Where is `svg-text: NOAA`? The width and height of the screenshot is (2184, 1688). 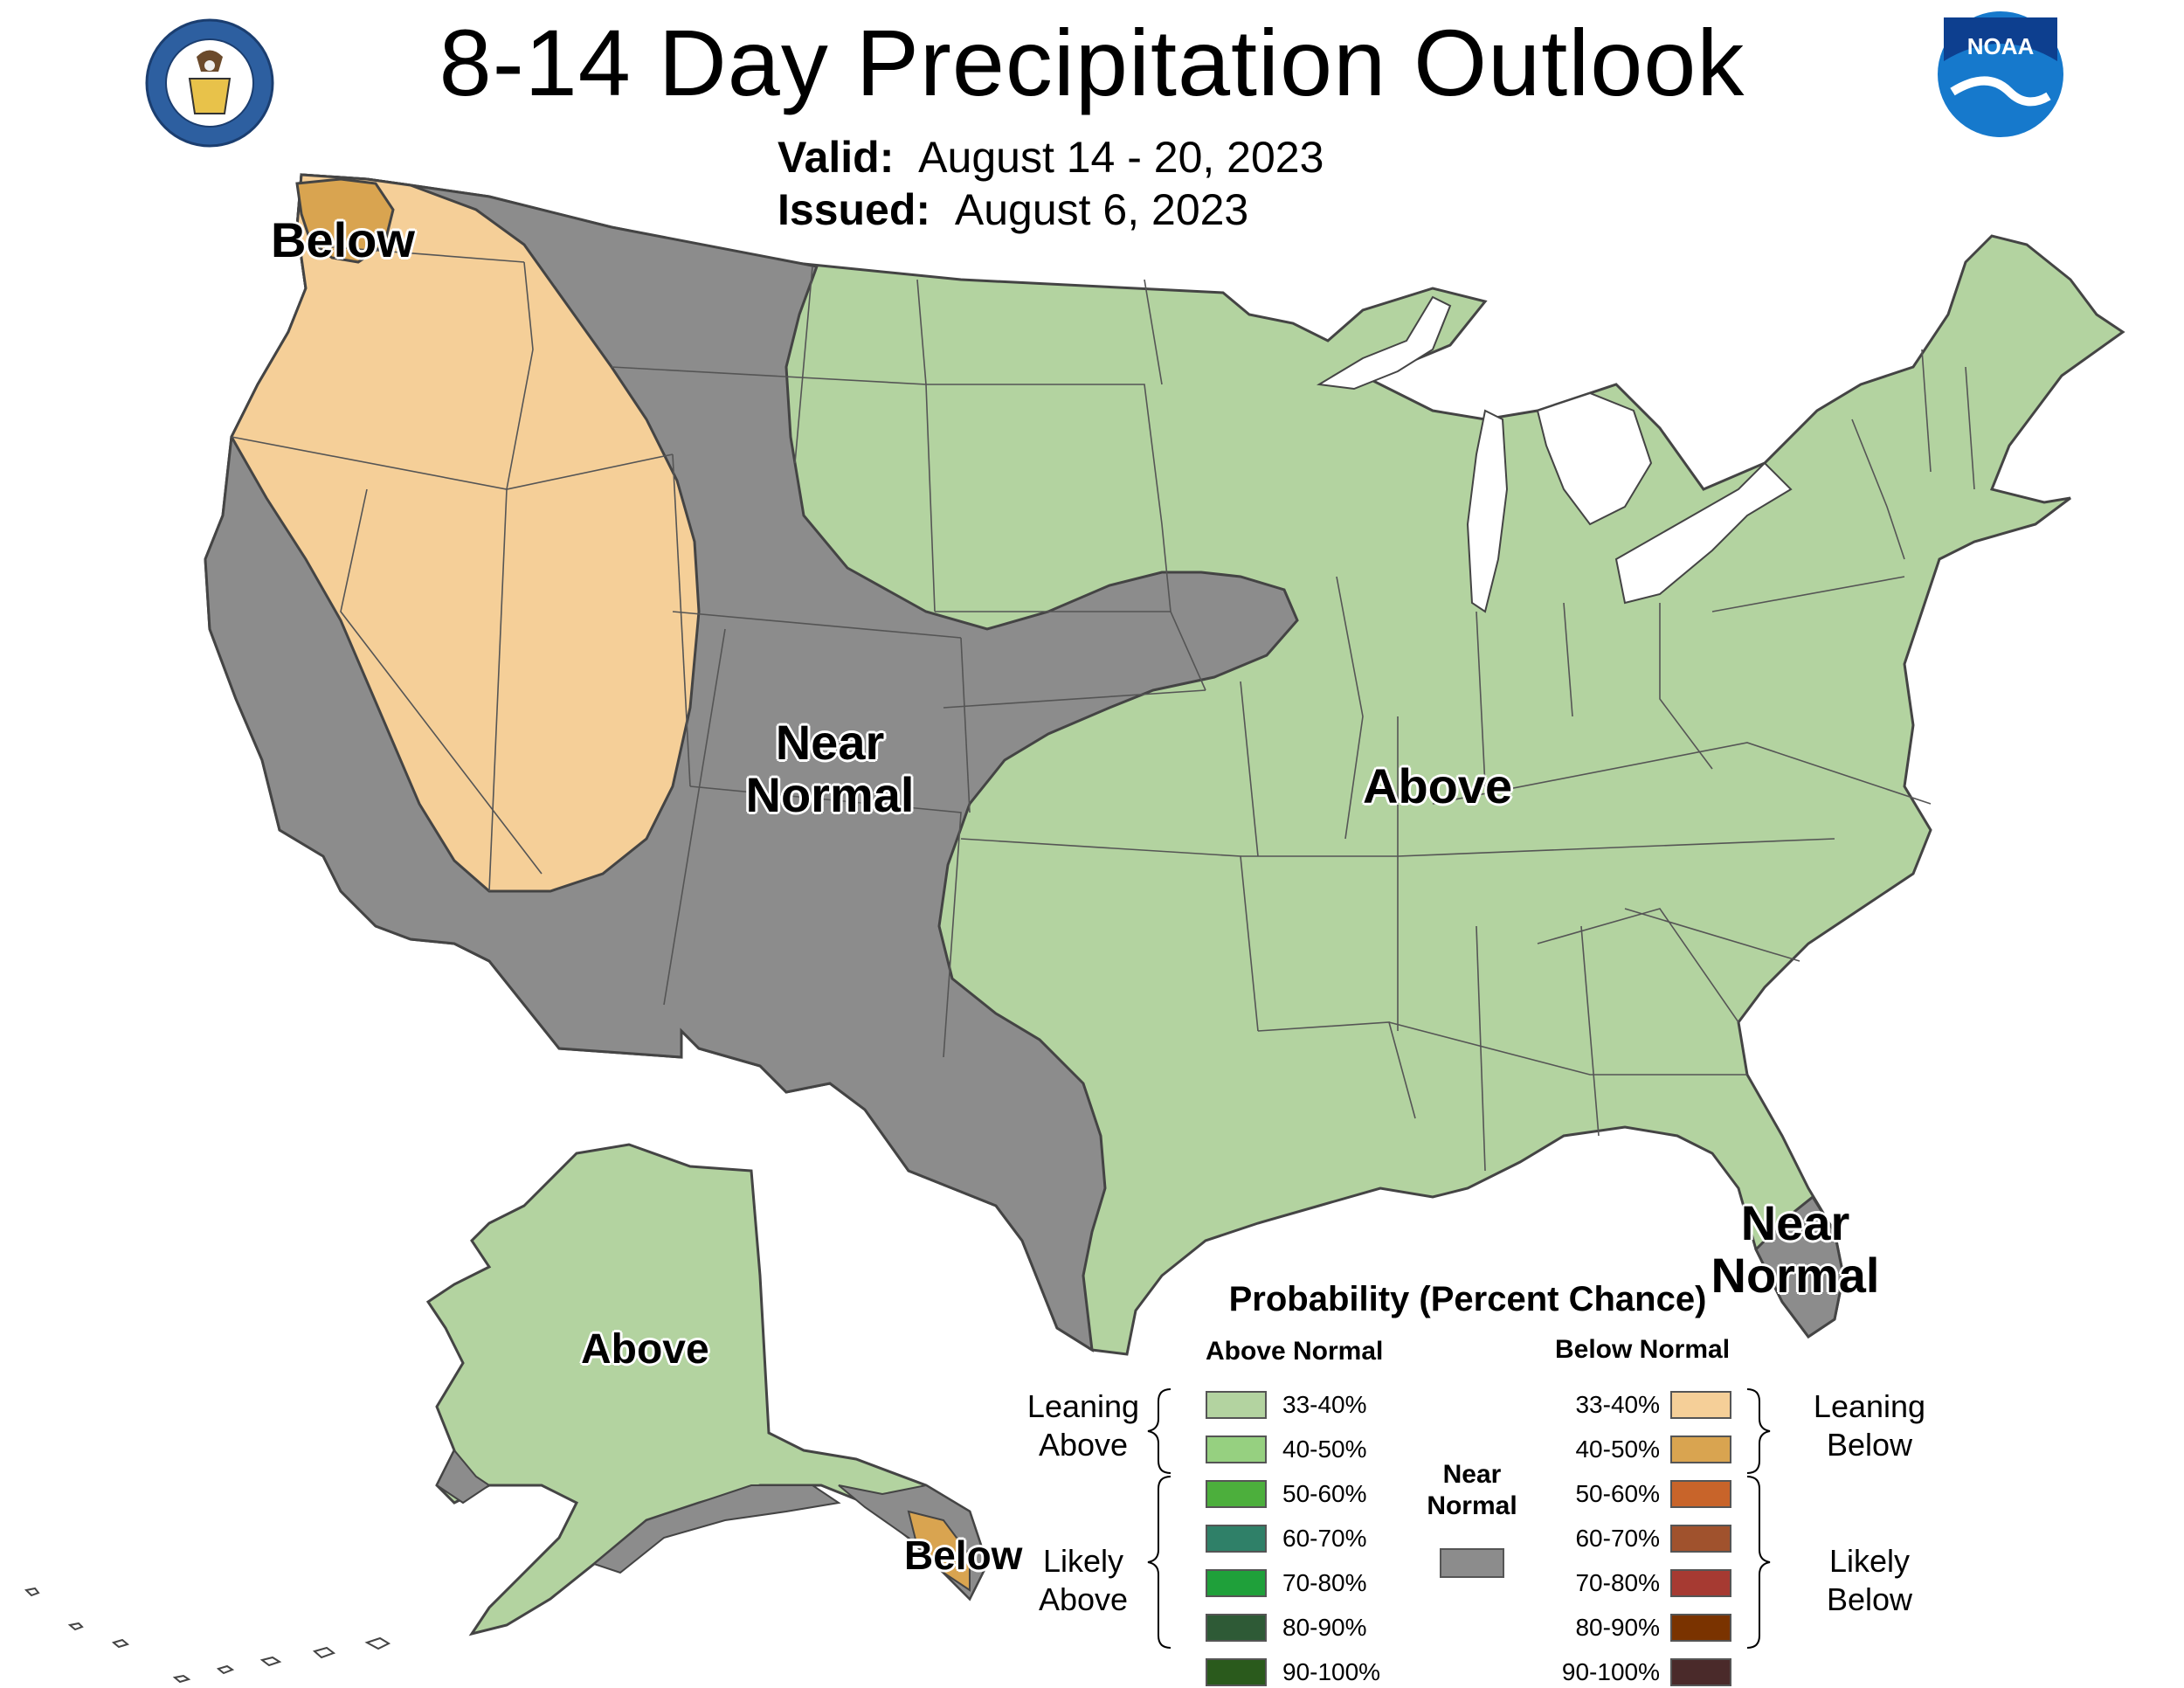 svg-text: NOAA is located at coordinates (2001, 46).